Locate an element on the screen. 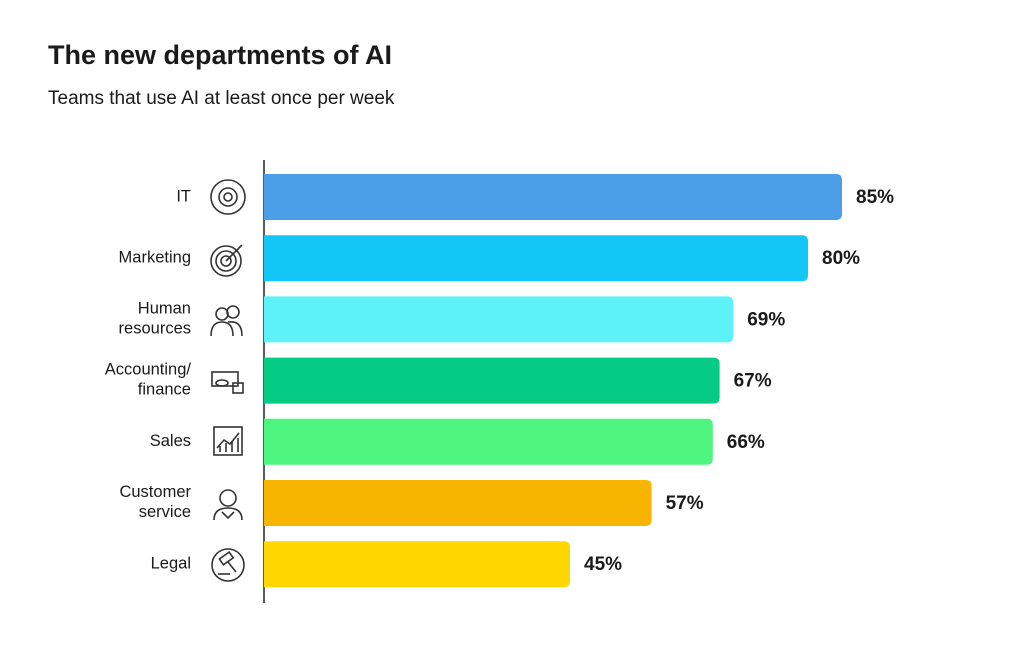 This screenshot has height=652, width=1024. category-label: Legal is located at coordinates (171, 564).